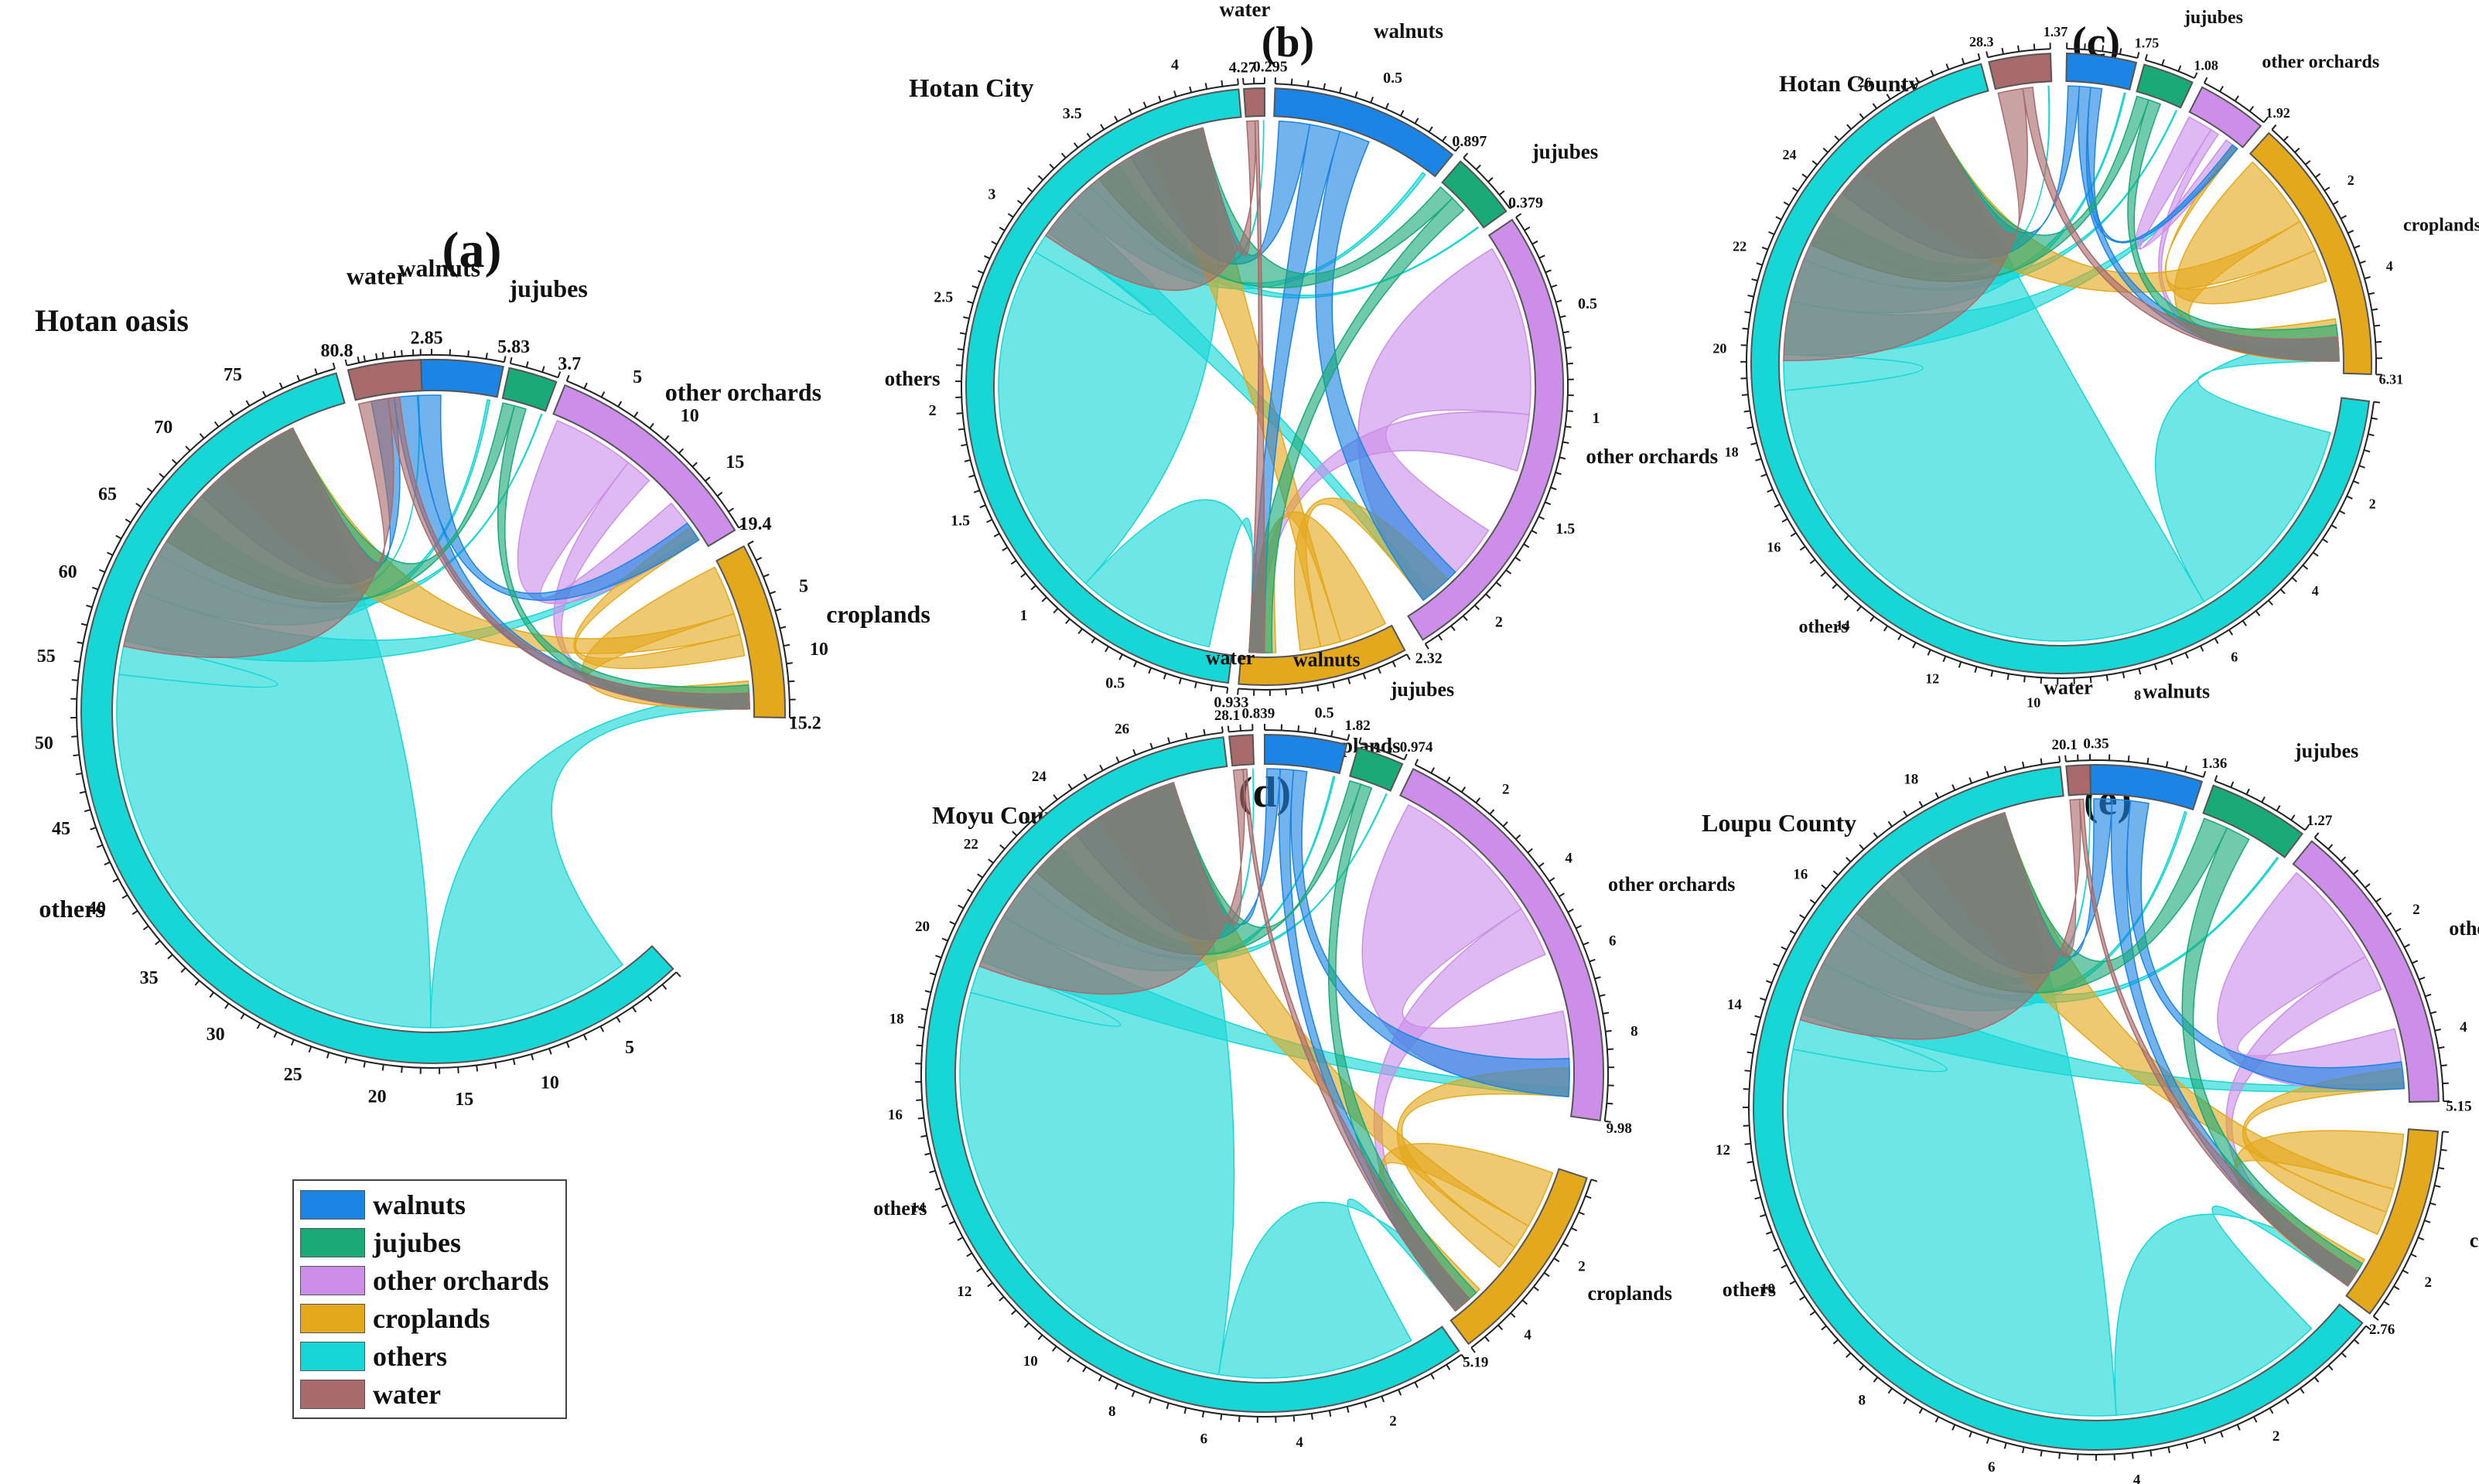  I want to click on sector-name-label: jujubes, so click(1422, 689).